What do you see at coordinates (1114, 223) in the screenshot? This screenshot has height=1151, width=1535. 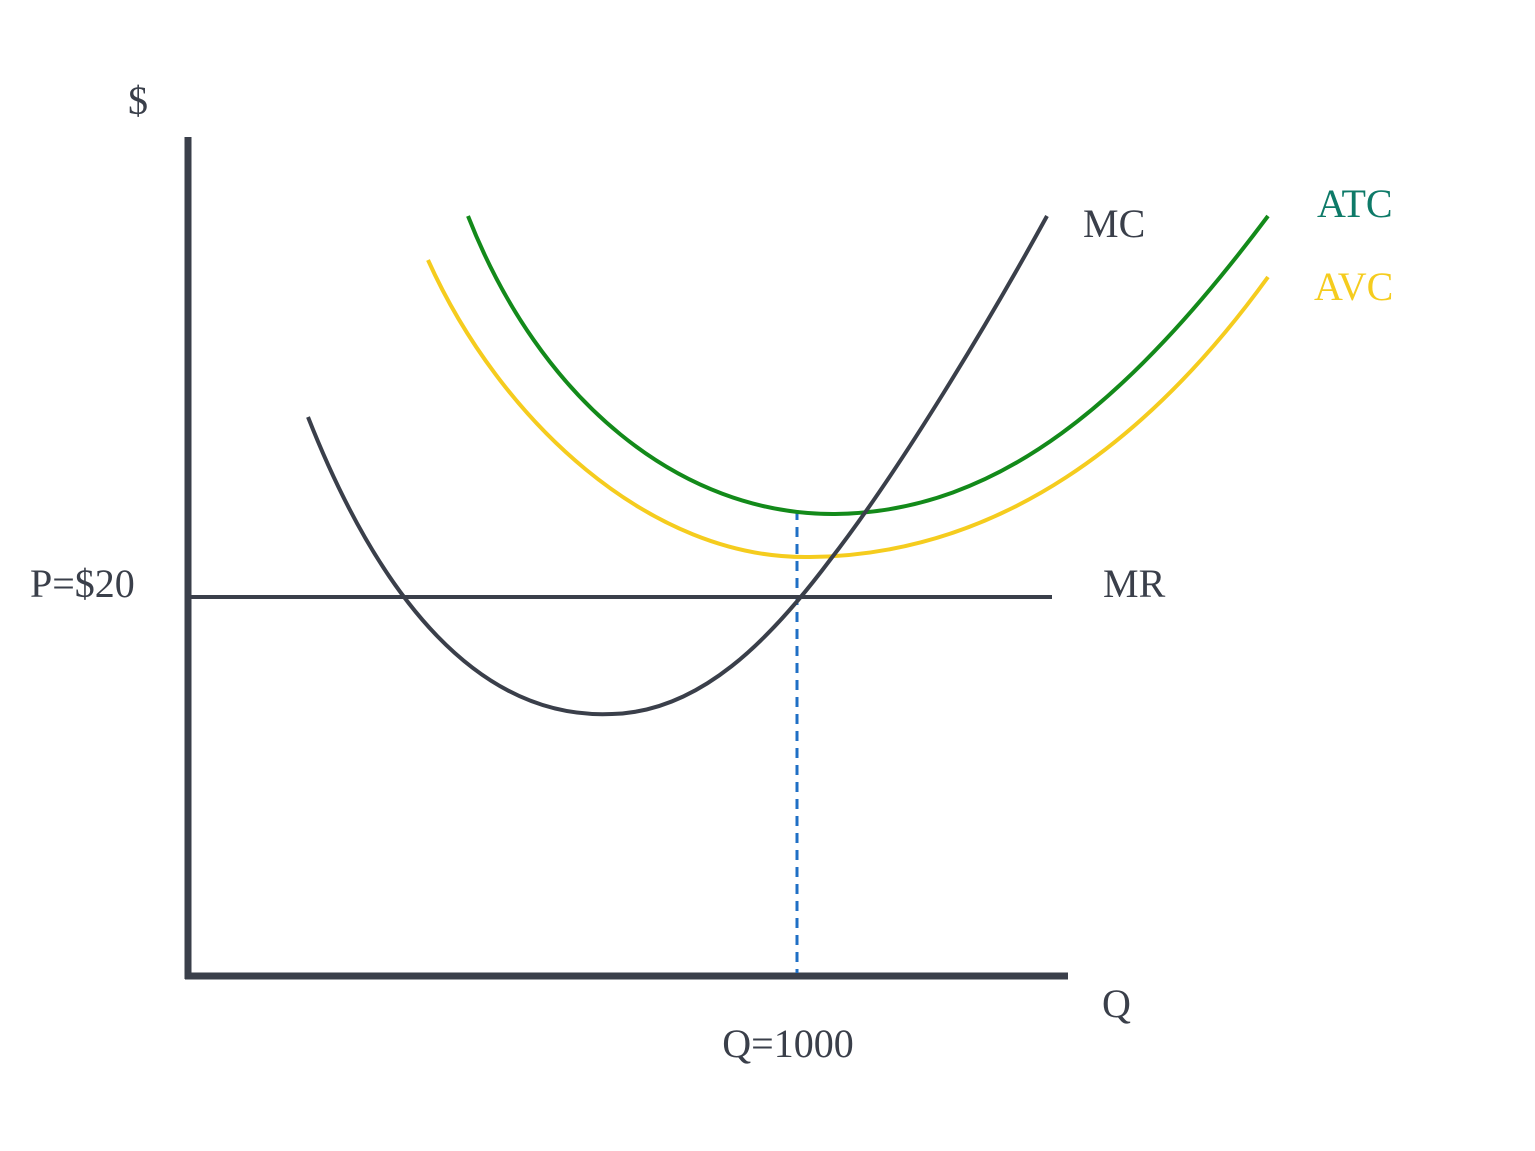 I see `curve-label: MC` at bounding box center [1114, 223].